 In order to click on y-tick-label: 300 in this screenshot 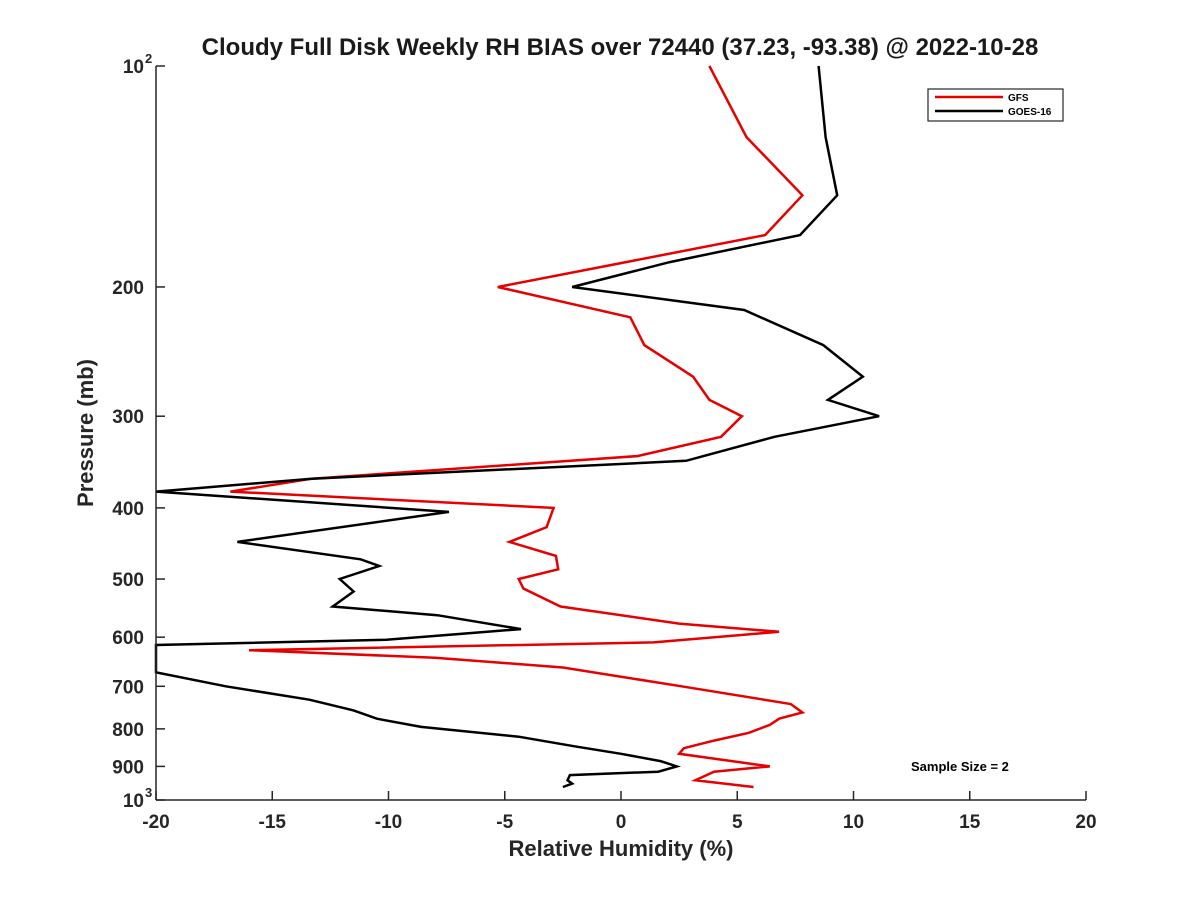, I will do `click(128, 417)`.